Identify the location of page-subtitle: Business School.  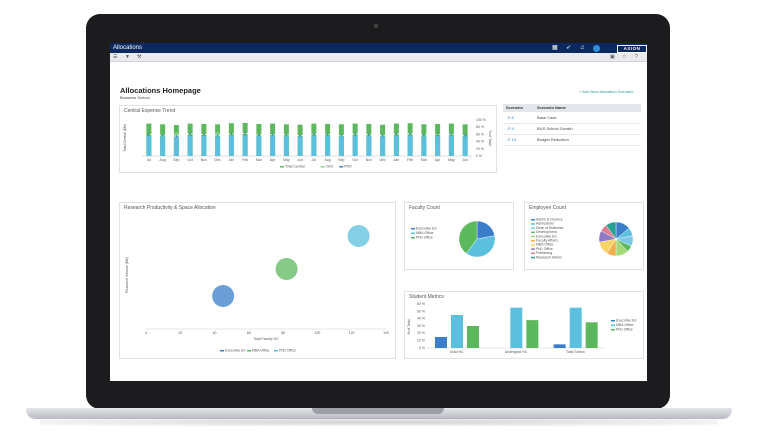
(135, 97).